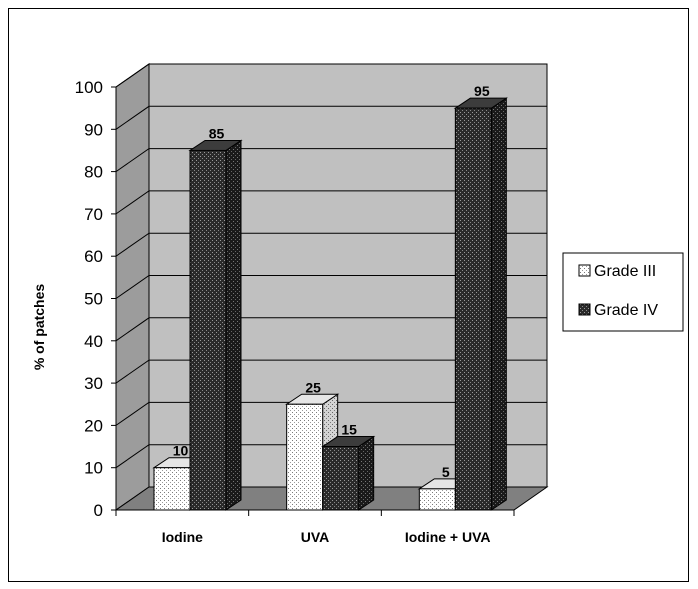 Image resolution: width=698 pixels, height=589 pixels. Describe the element at coordinates (98, 510) in the screenshot. I see `y-tick-label: 0` at that location.